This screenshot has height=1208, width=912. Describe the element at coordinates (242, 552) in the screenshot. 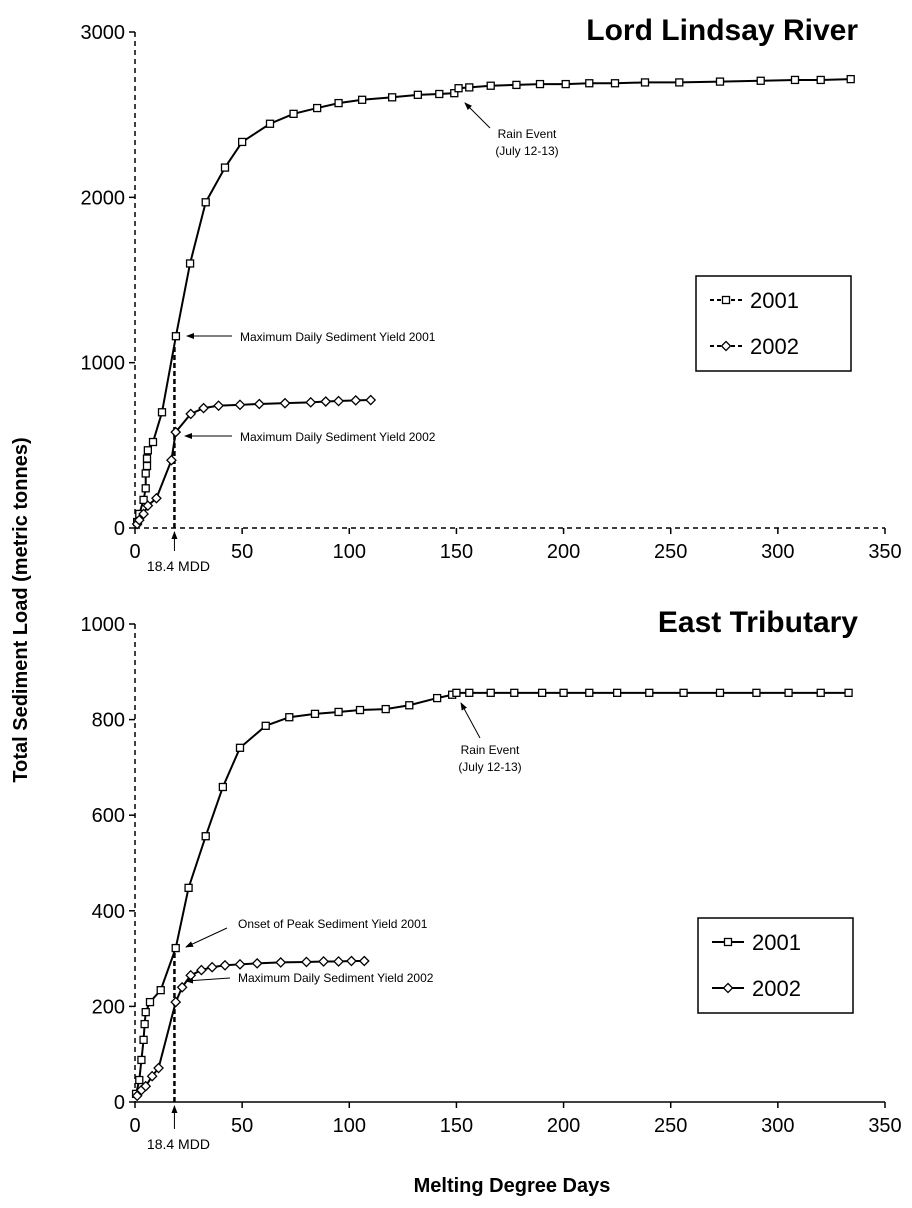

I see `x-tick-label: 50` at that location.